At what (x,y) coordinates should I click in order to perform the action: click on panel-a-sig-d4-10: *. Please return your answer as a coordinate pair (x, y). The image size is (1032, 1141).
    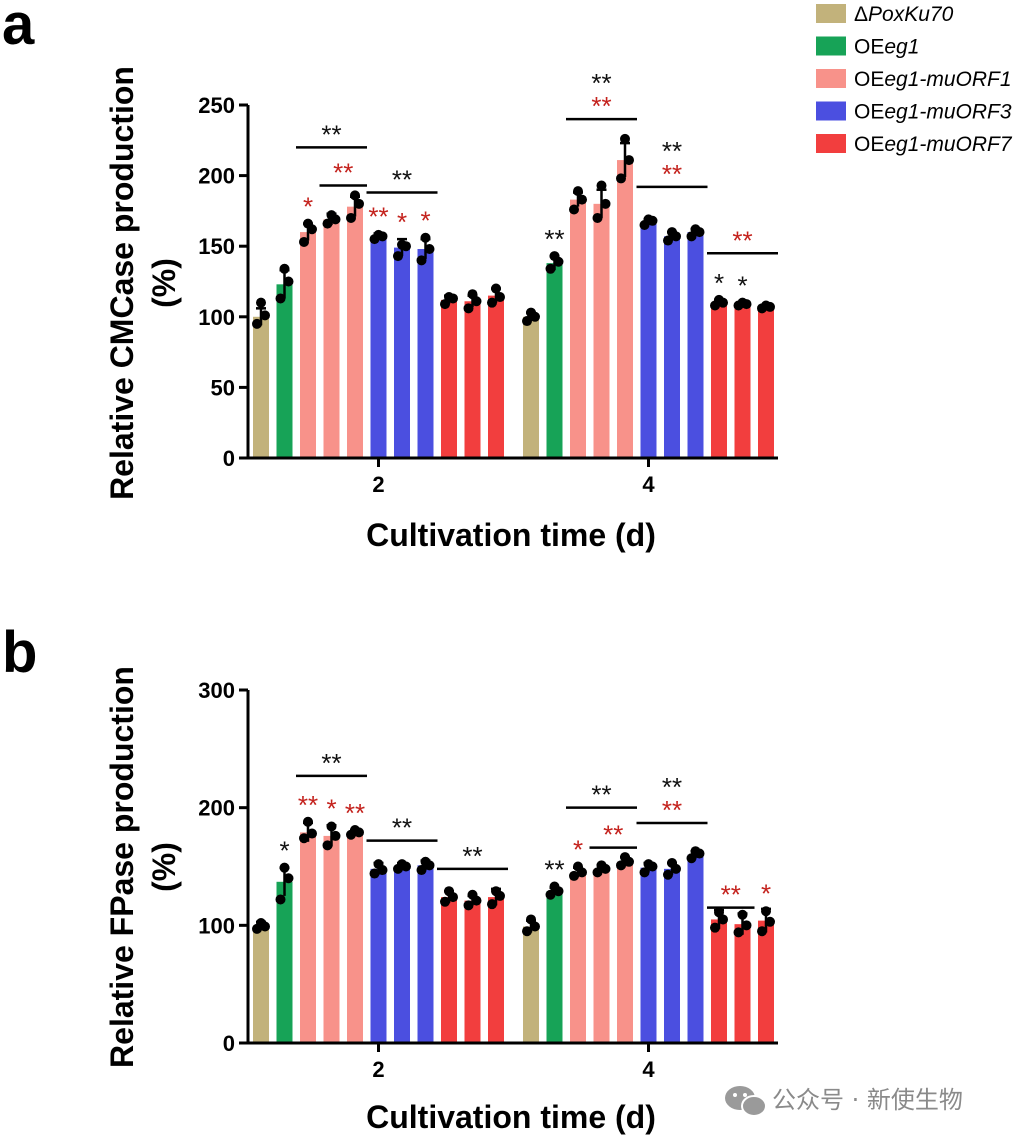
    Looking at the image, I should click on (742, 286).